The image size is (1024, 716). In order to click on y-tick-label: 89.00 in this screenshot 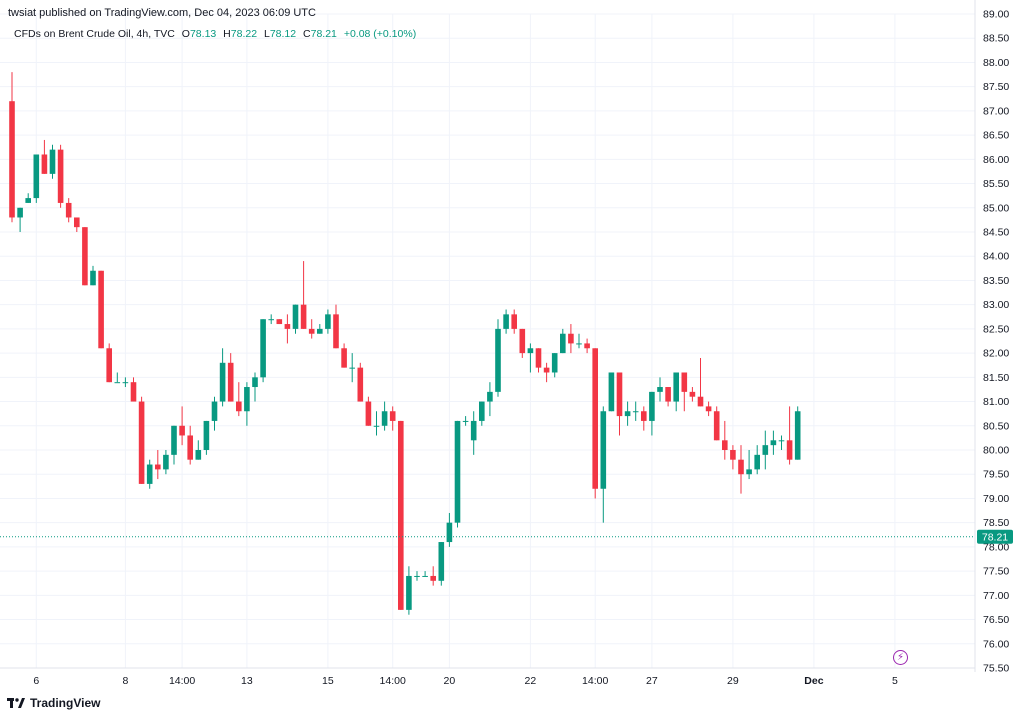, I will do `click(996, 15)`.